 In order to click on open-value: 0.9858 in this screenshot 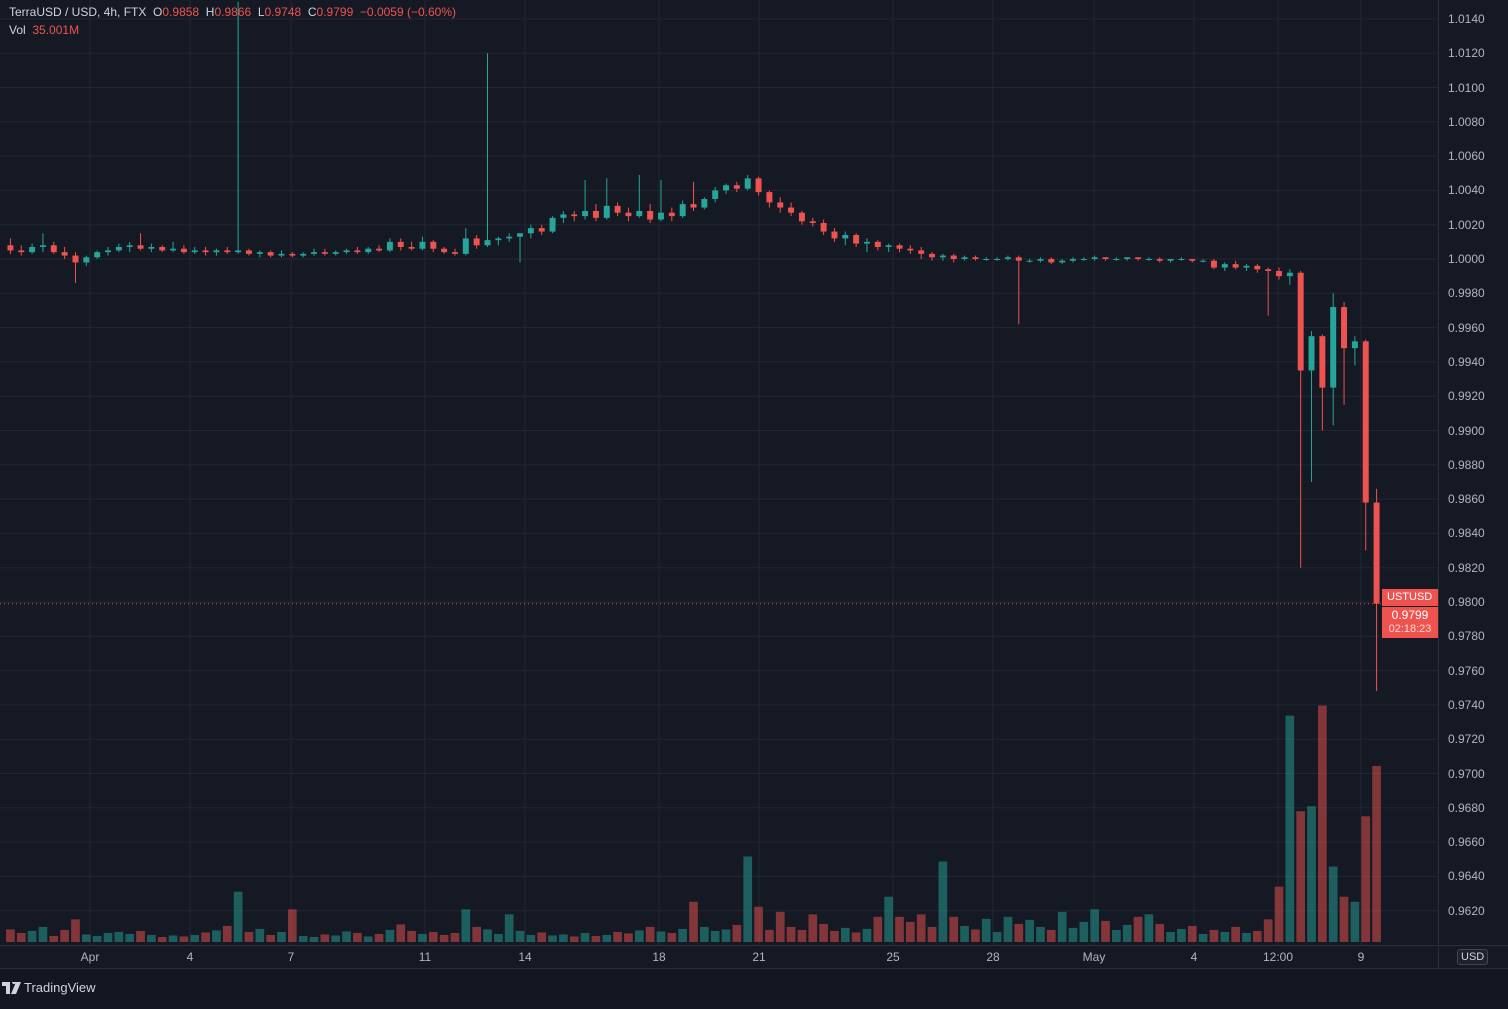, I will do `click(181, 12)`.